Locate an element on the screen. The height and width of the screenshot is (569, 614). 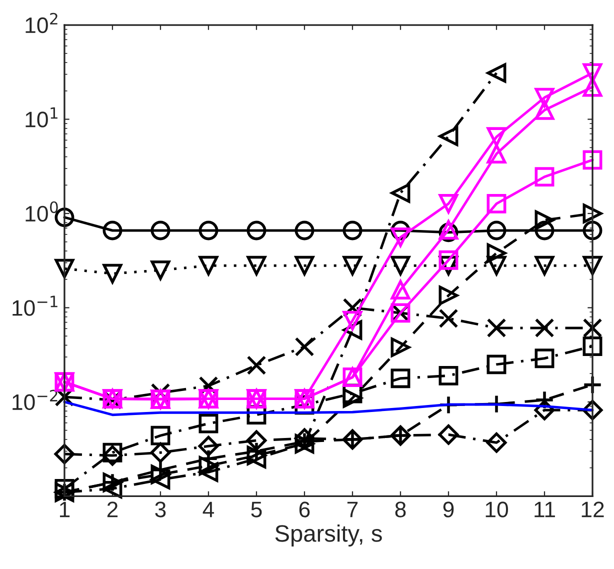
x-axis-title: Sparsity, s is located at coordinates (328, 535).